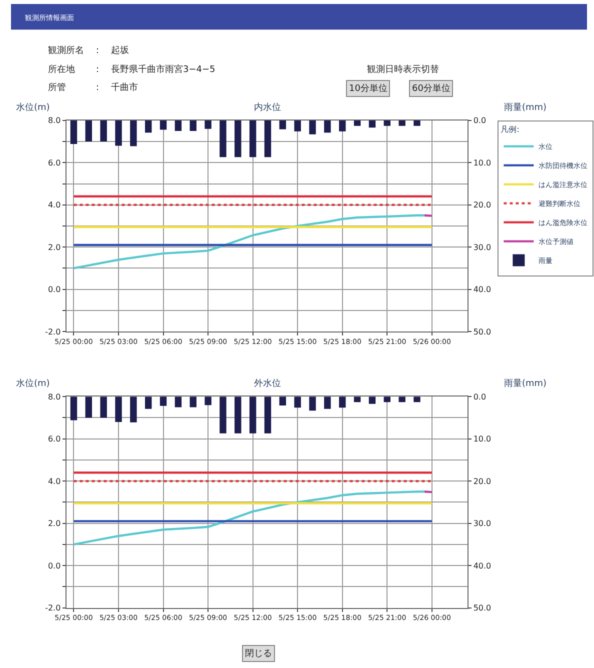  What do you see at coordinates (132, 69) in the screenshot?
I see `text: 所在地 ： 長野県千曲市雨宮3−4−5` at bounding box center [132, 69].